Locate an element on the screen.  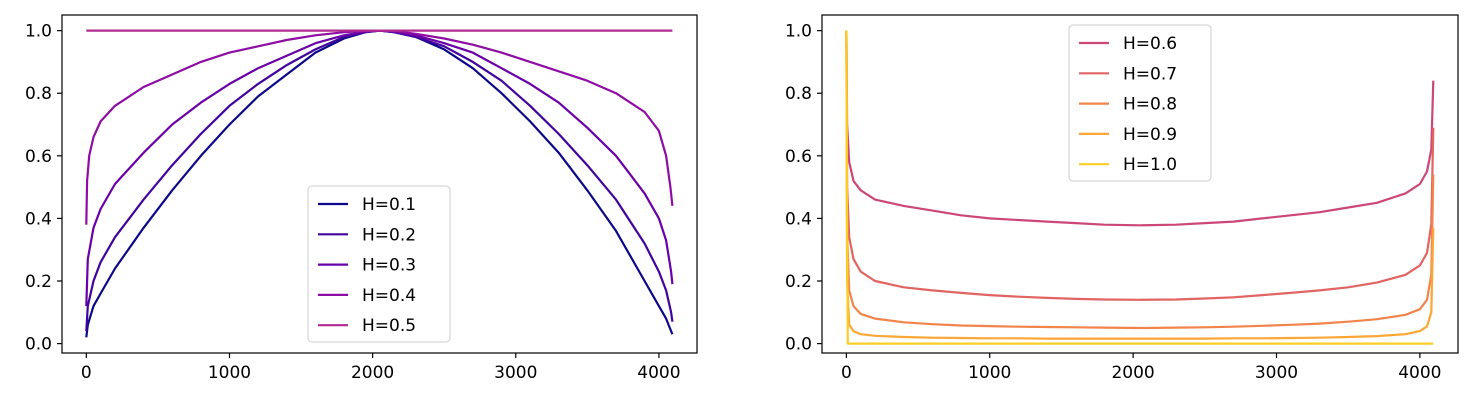
legend-label: H=0.1 is located at coordinates (389, 205).